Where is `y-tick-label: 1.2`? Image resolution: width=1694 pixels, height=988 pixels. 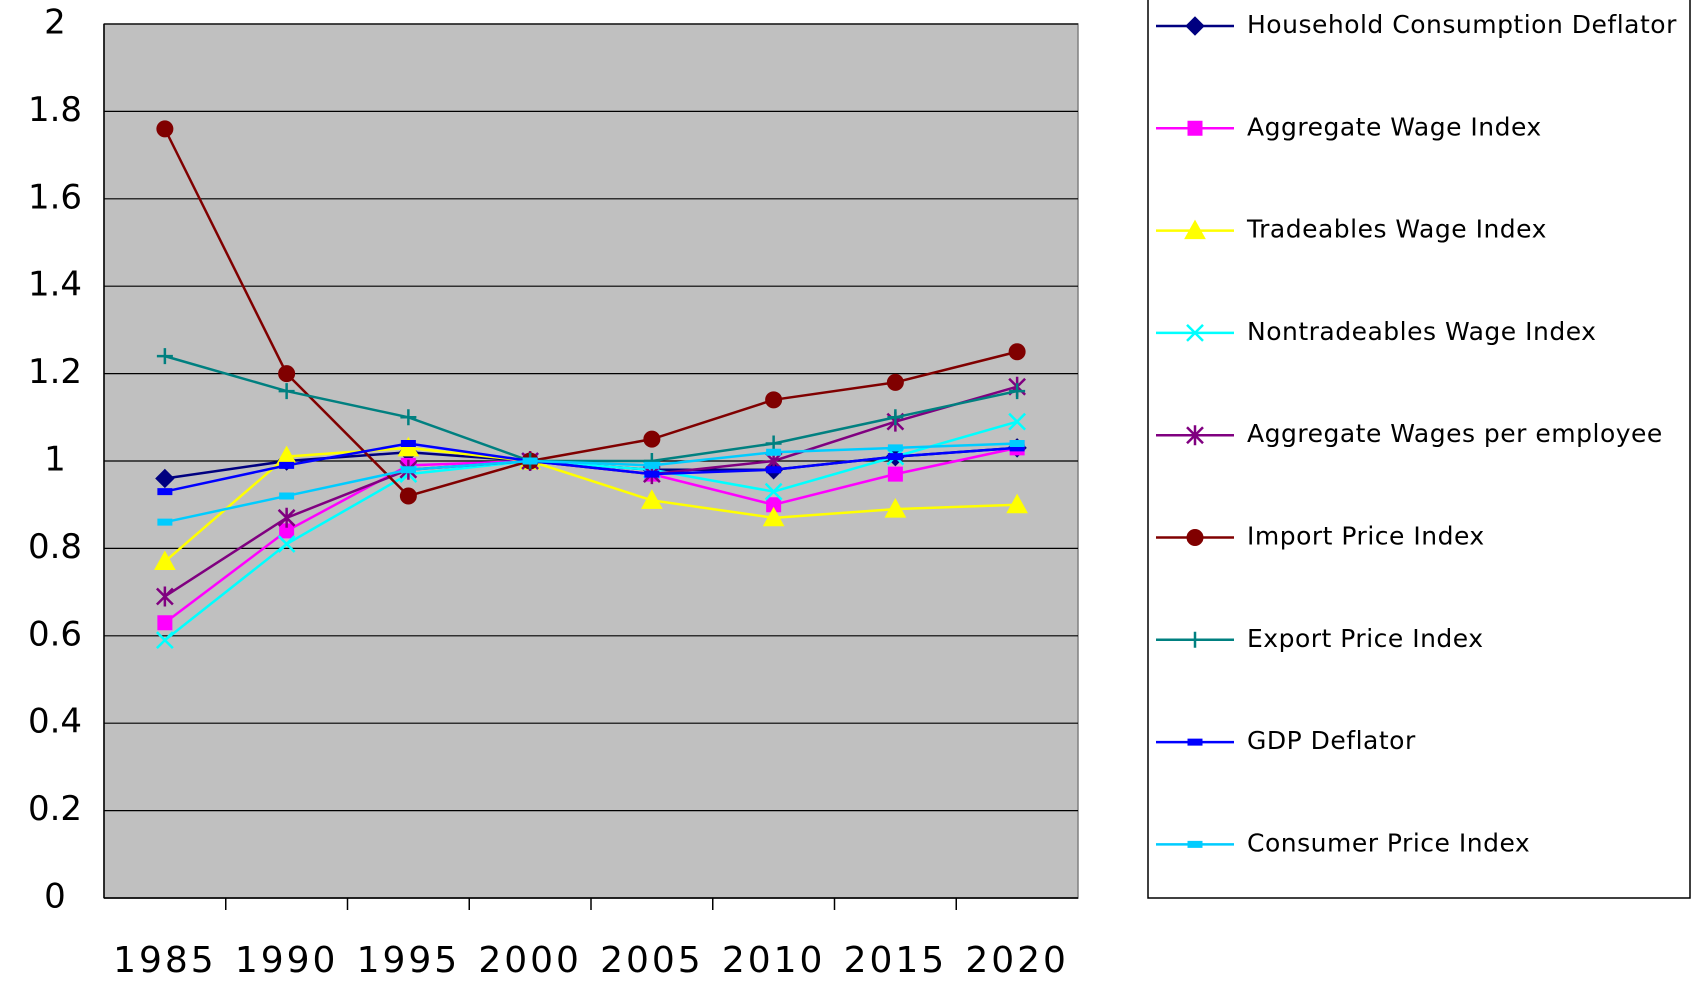 y-tick-label: 1.2 is located at coordinates (55, 372).